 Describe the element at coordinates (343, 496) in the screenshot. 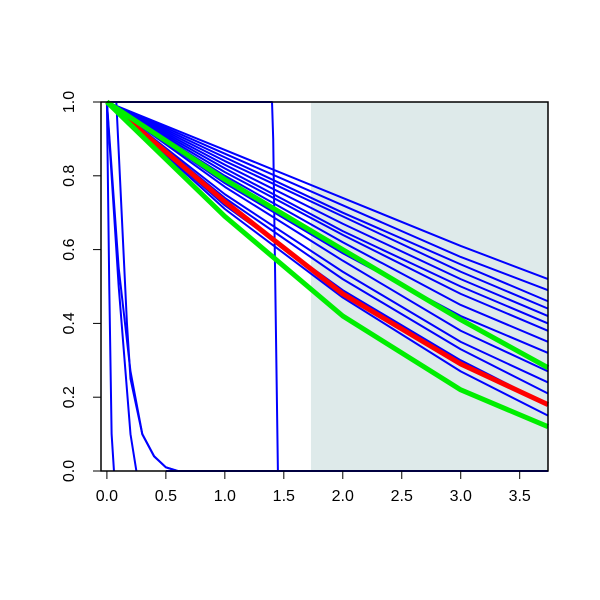

I see `x-tick-label: 2.0` at that location.